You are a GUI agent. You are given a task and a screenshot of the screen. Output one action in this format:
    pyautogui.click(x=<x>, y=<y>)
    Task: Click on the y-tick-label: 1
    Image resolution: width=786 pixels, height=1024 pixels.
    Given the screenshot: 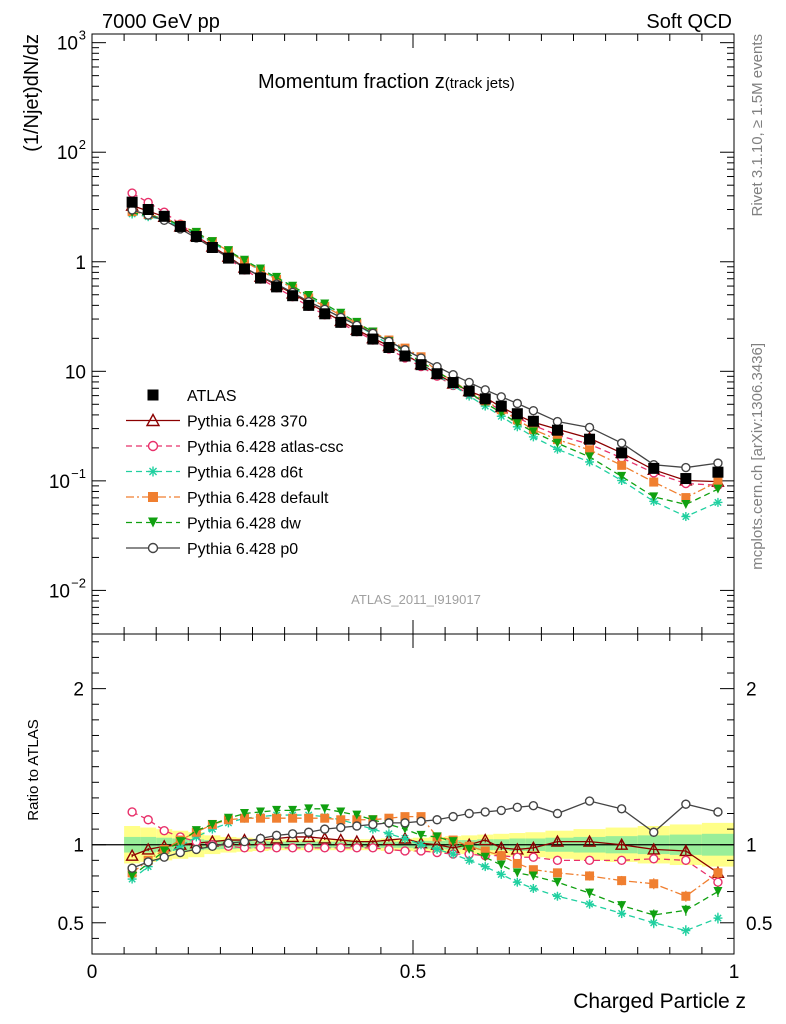 What is the action you would take?
    pyautogui.click(x=80, y=263)
    